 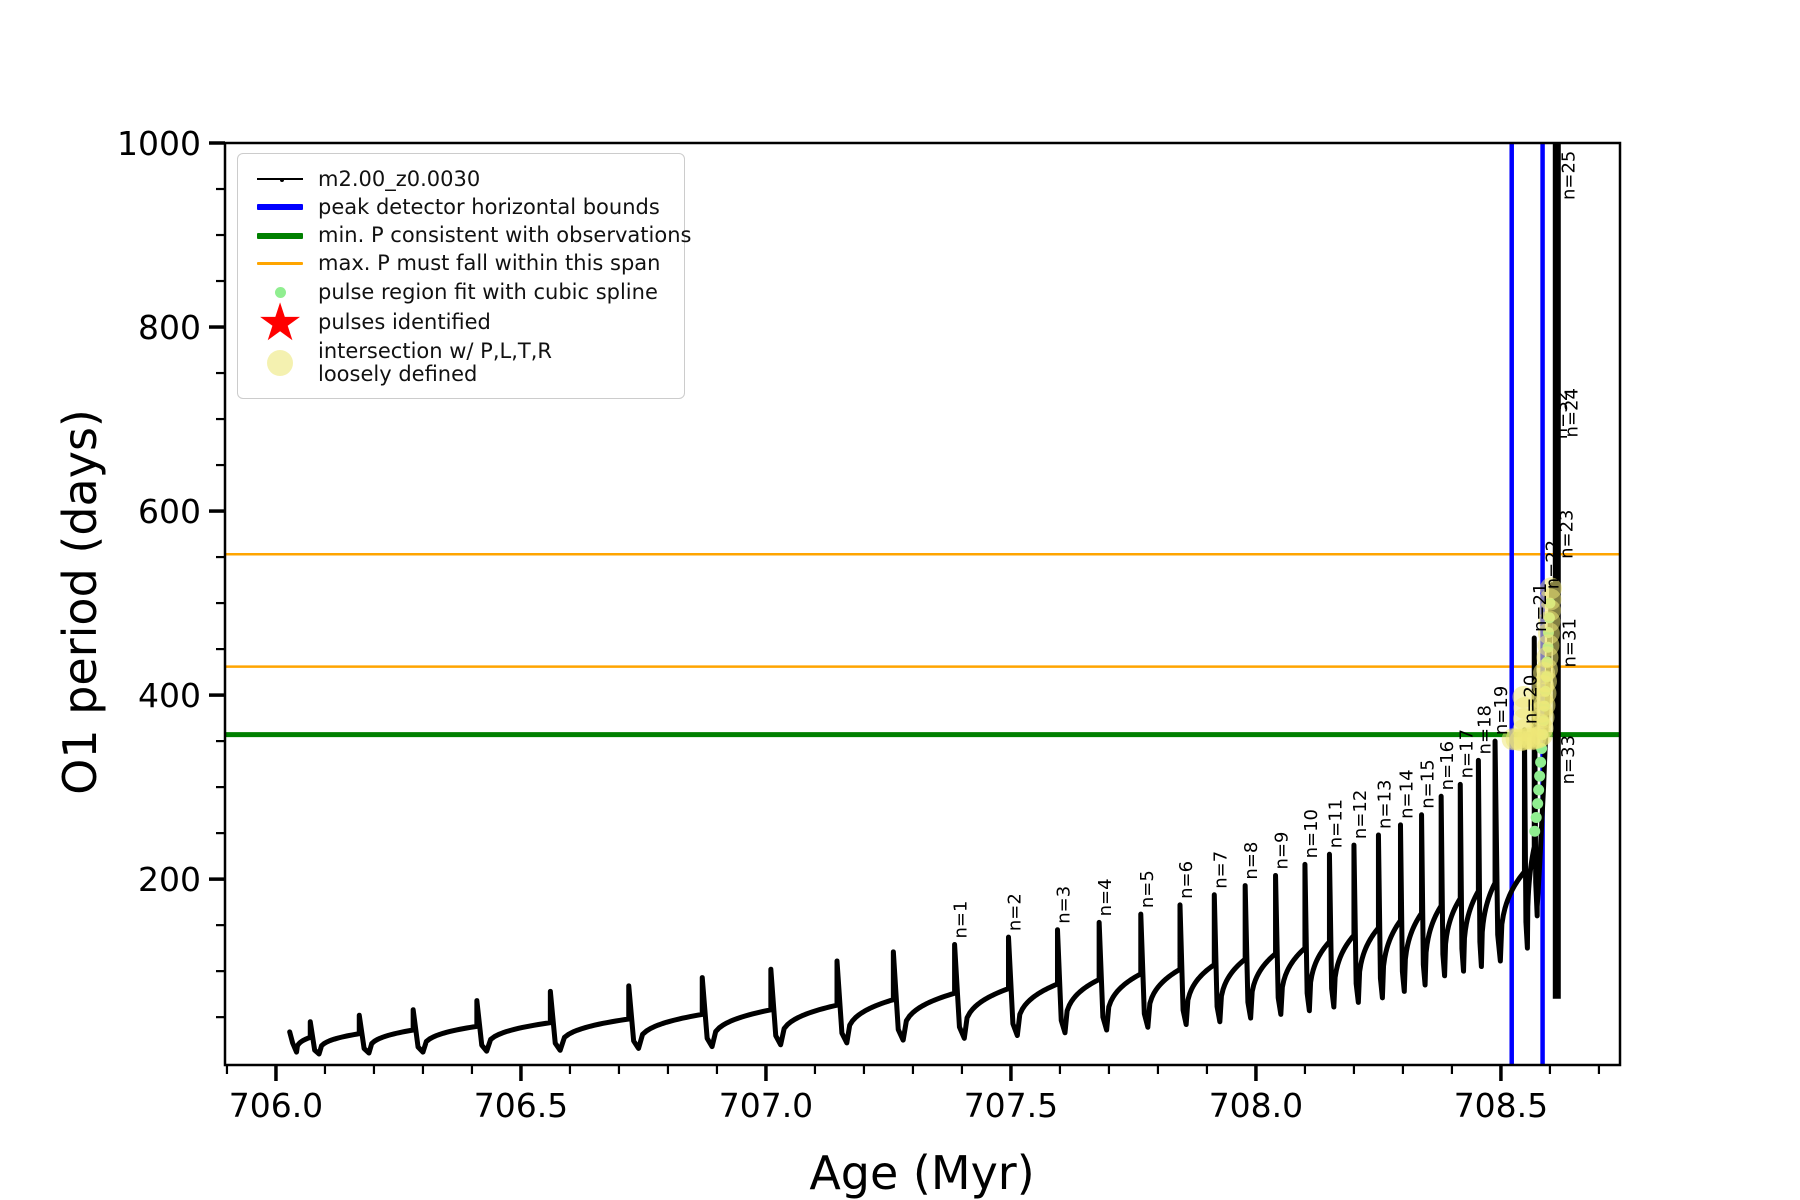 I want to click on yellow-dot-icon, so click(x=280, y=362).